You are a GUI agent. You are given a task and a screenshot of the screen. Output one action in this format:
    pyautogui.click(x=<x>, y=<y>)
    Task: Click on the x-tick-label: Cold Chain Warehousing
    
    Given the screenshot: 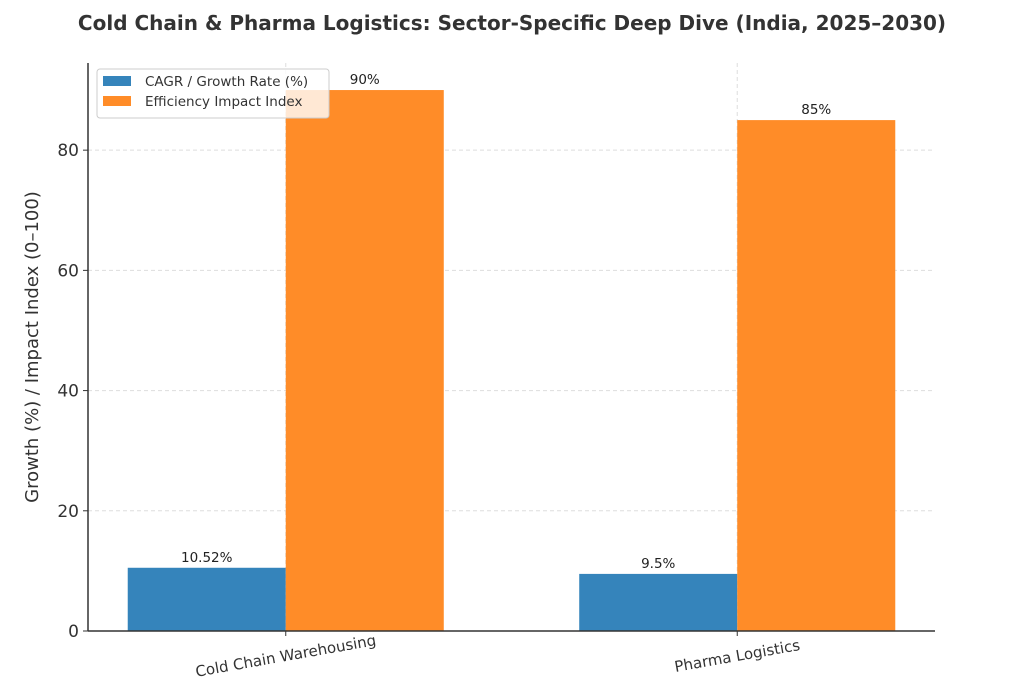 What is the action you would take?
    pyautogui.click(x=285, y=656)
    